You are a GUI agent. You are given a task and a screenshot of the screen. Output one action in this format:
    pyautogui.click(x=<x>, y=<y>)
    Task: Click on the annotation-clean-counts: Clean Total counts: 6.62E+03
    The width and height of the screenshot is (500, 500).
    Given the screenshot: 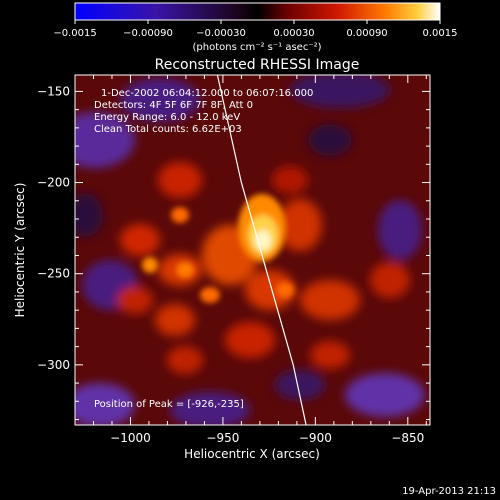 What is the action you would take?
    pyautogui.click(x=168, y=129)
    